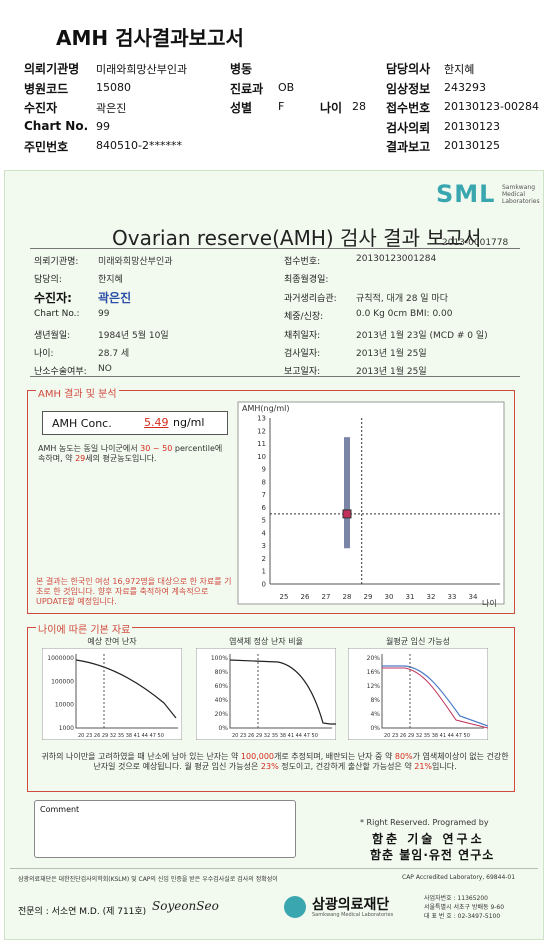 The height and width of the screenshot is (944, 548). Describe the element at coordinates (114, 354) in the screenshot. I see `info-value: 28.7 세` at that location.